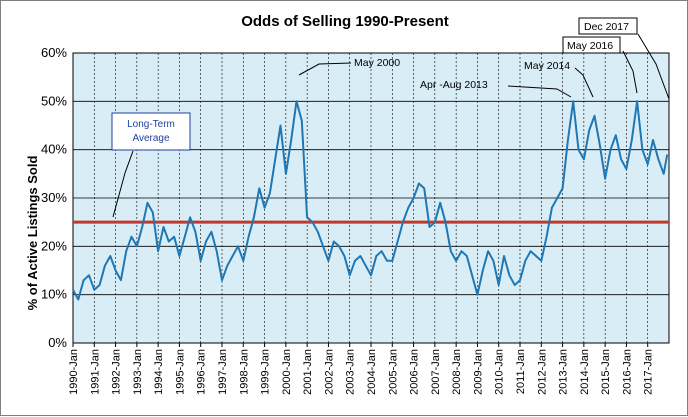  I want to click on x-tick-label: 2014-Jan, so click(585, 372).